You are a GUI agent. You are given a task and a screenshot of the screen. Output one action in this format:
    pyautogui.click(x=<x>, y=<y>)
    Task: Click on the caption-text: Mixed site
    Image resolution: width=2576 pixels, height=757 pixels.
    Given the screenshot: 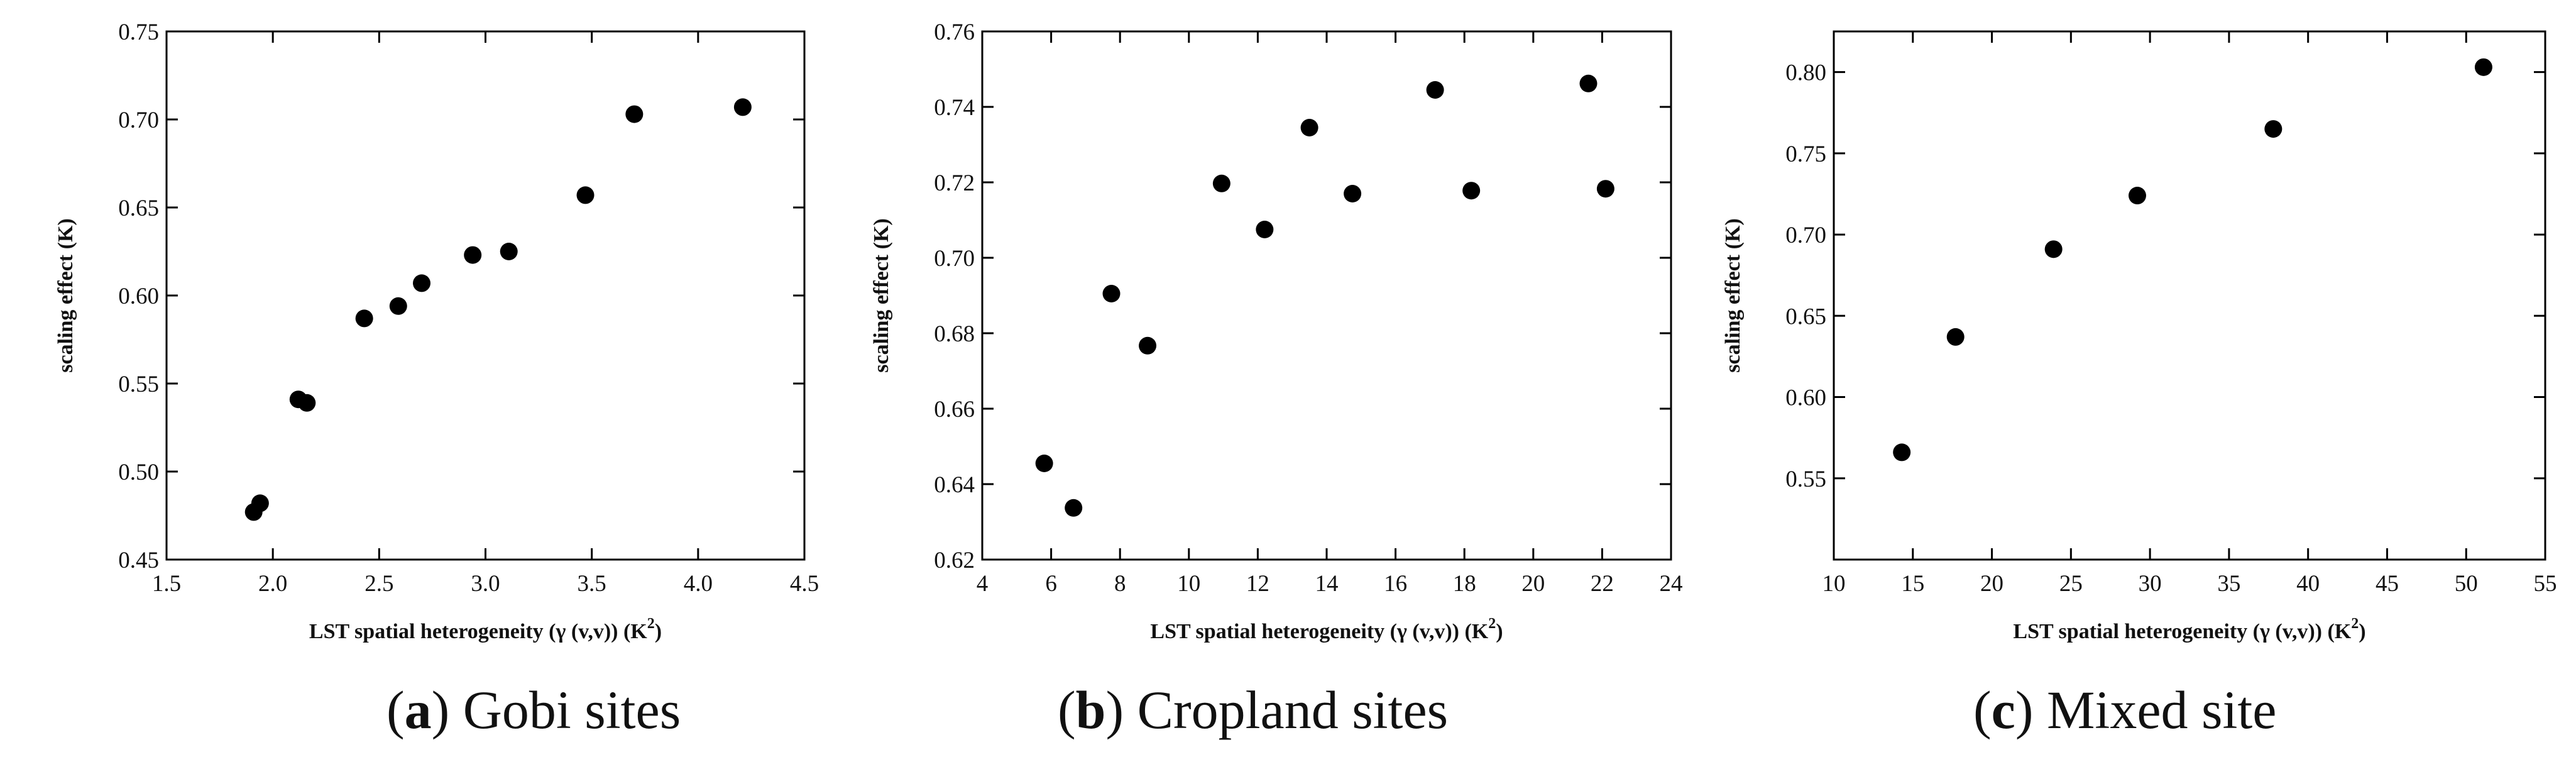 What is the action you would take?
    pyautogui.click(x=2161, y=710)
    